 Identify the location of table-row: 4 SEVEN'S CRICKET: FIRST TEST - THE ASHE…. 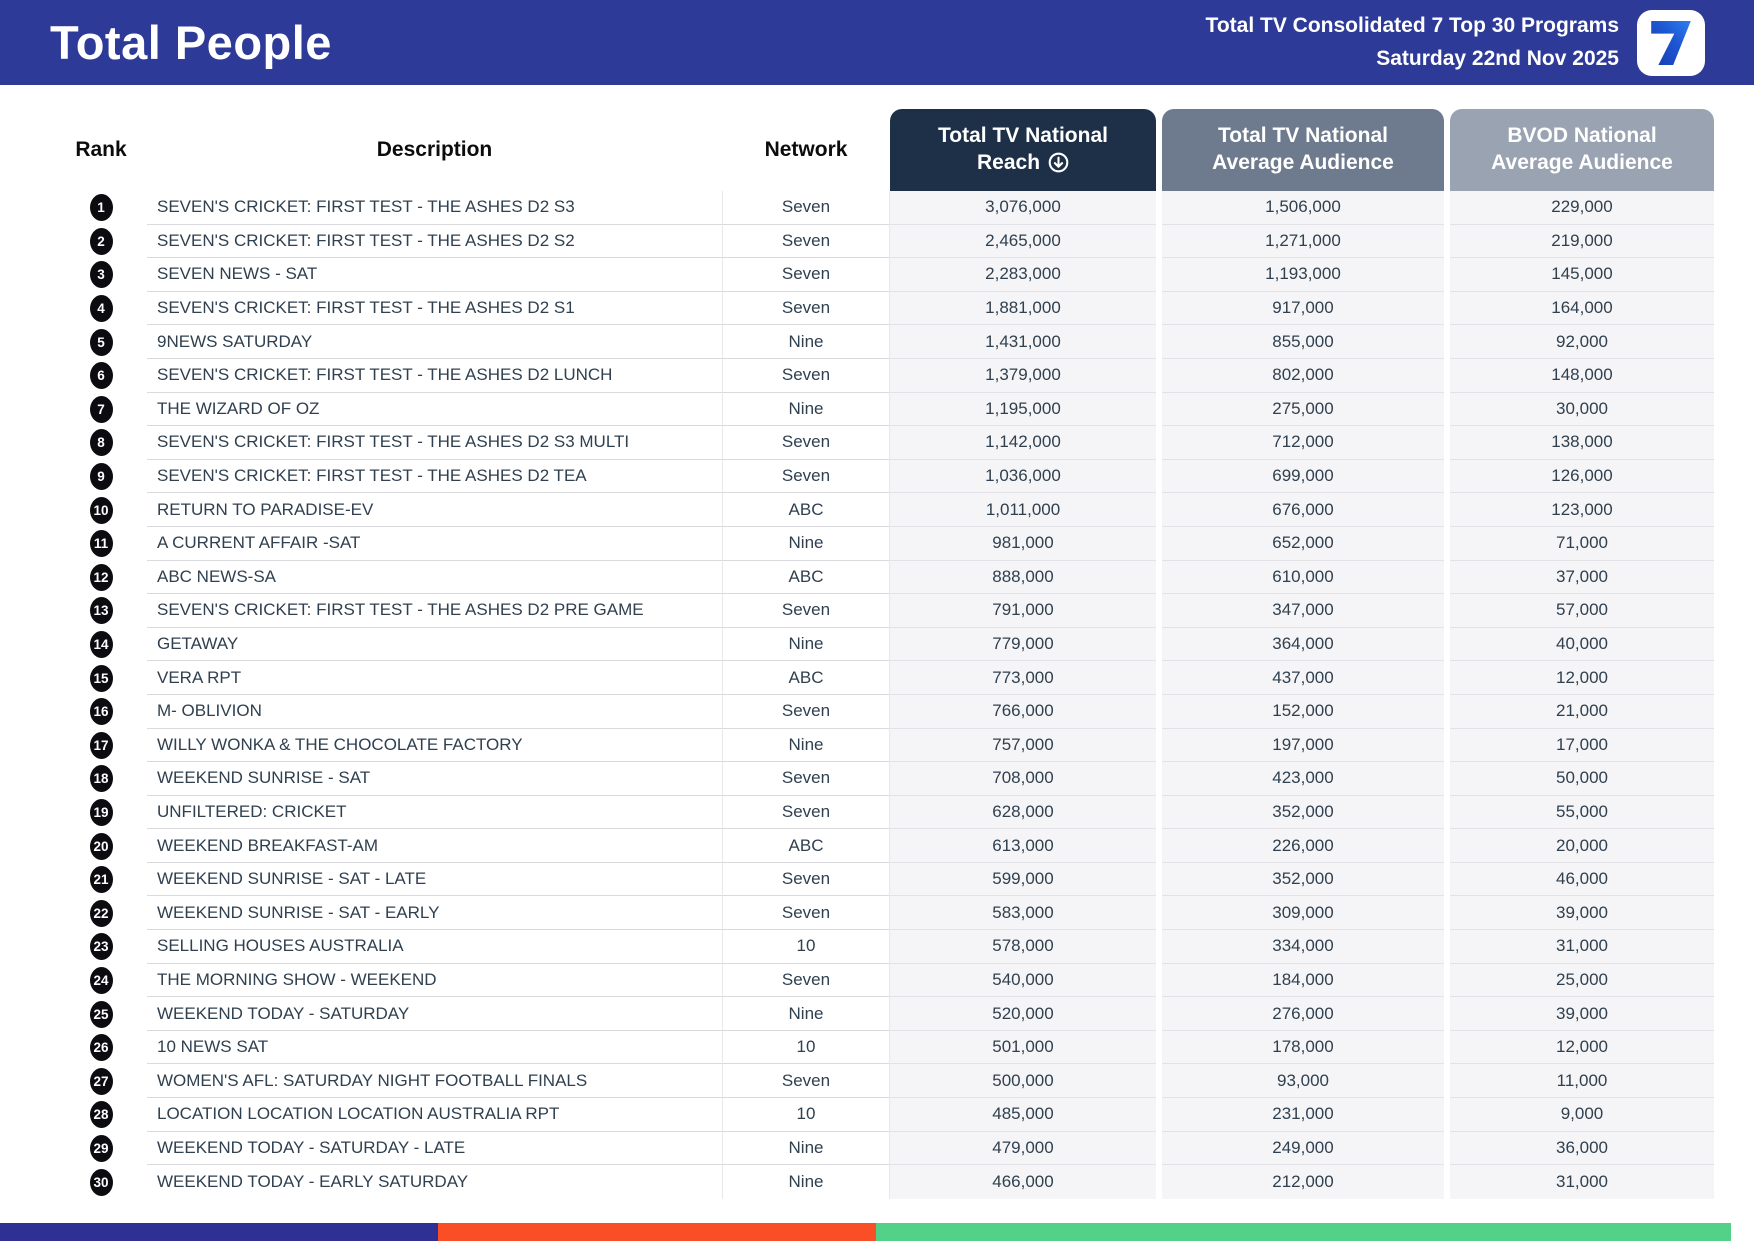
(884, 308).